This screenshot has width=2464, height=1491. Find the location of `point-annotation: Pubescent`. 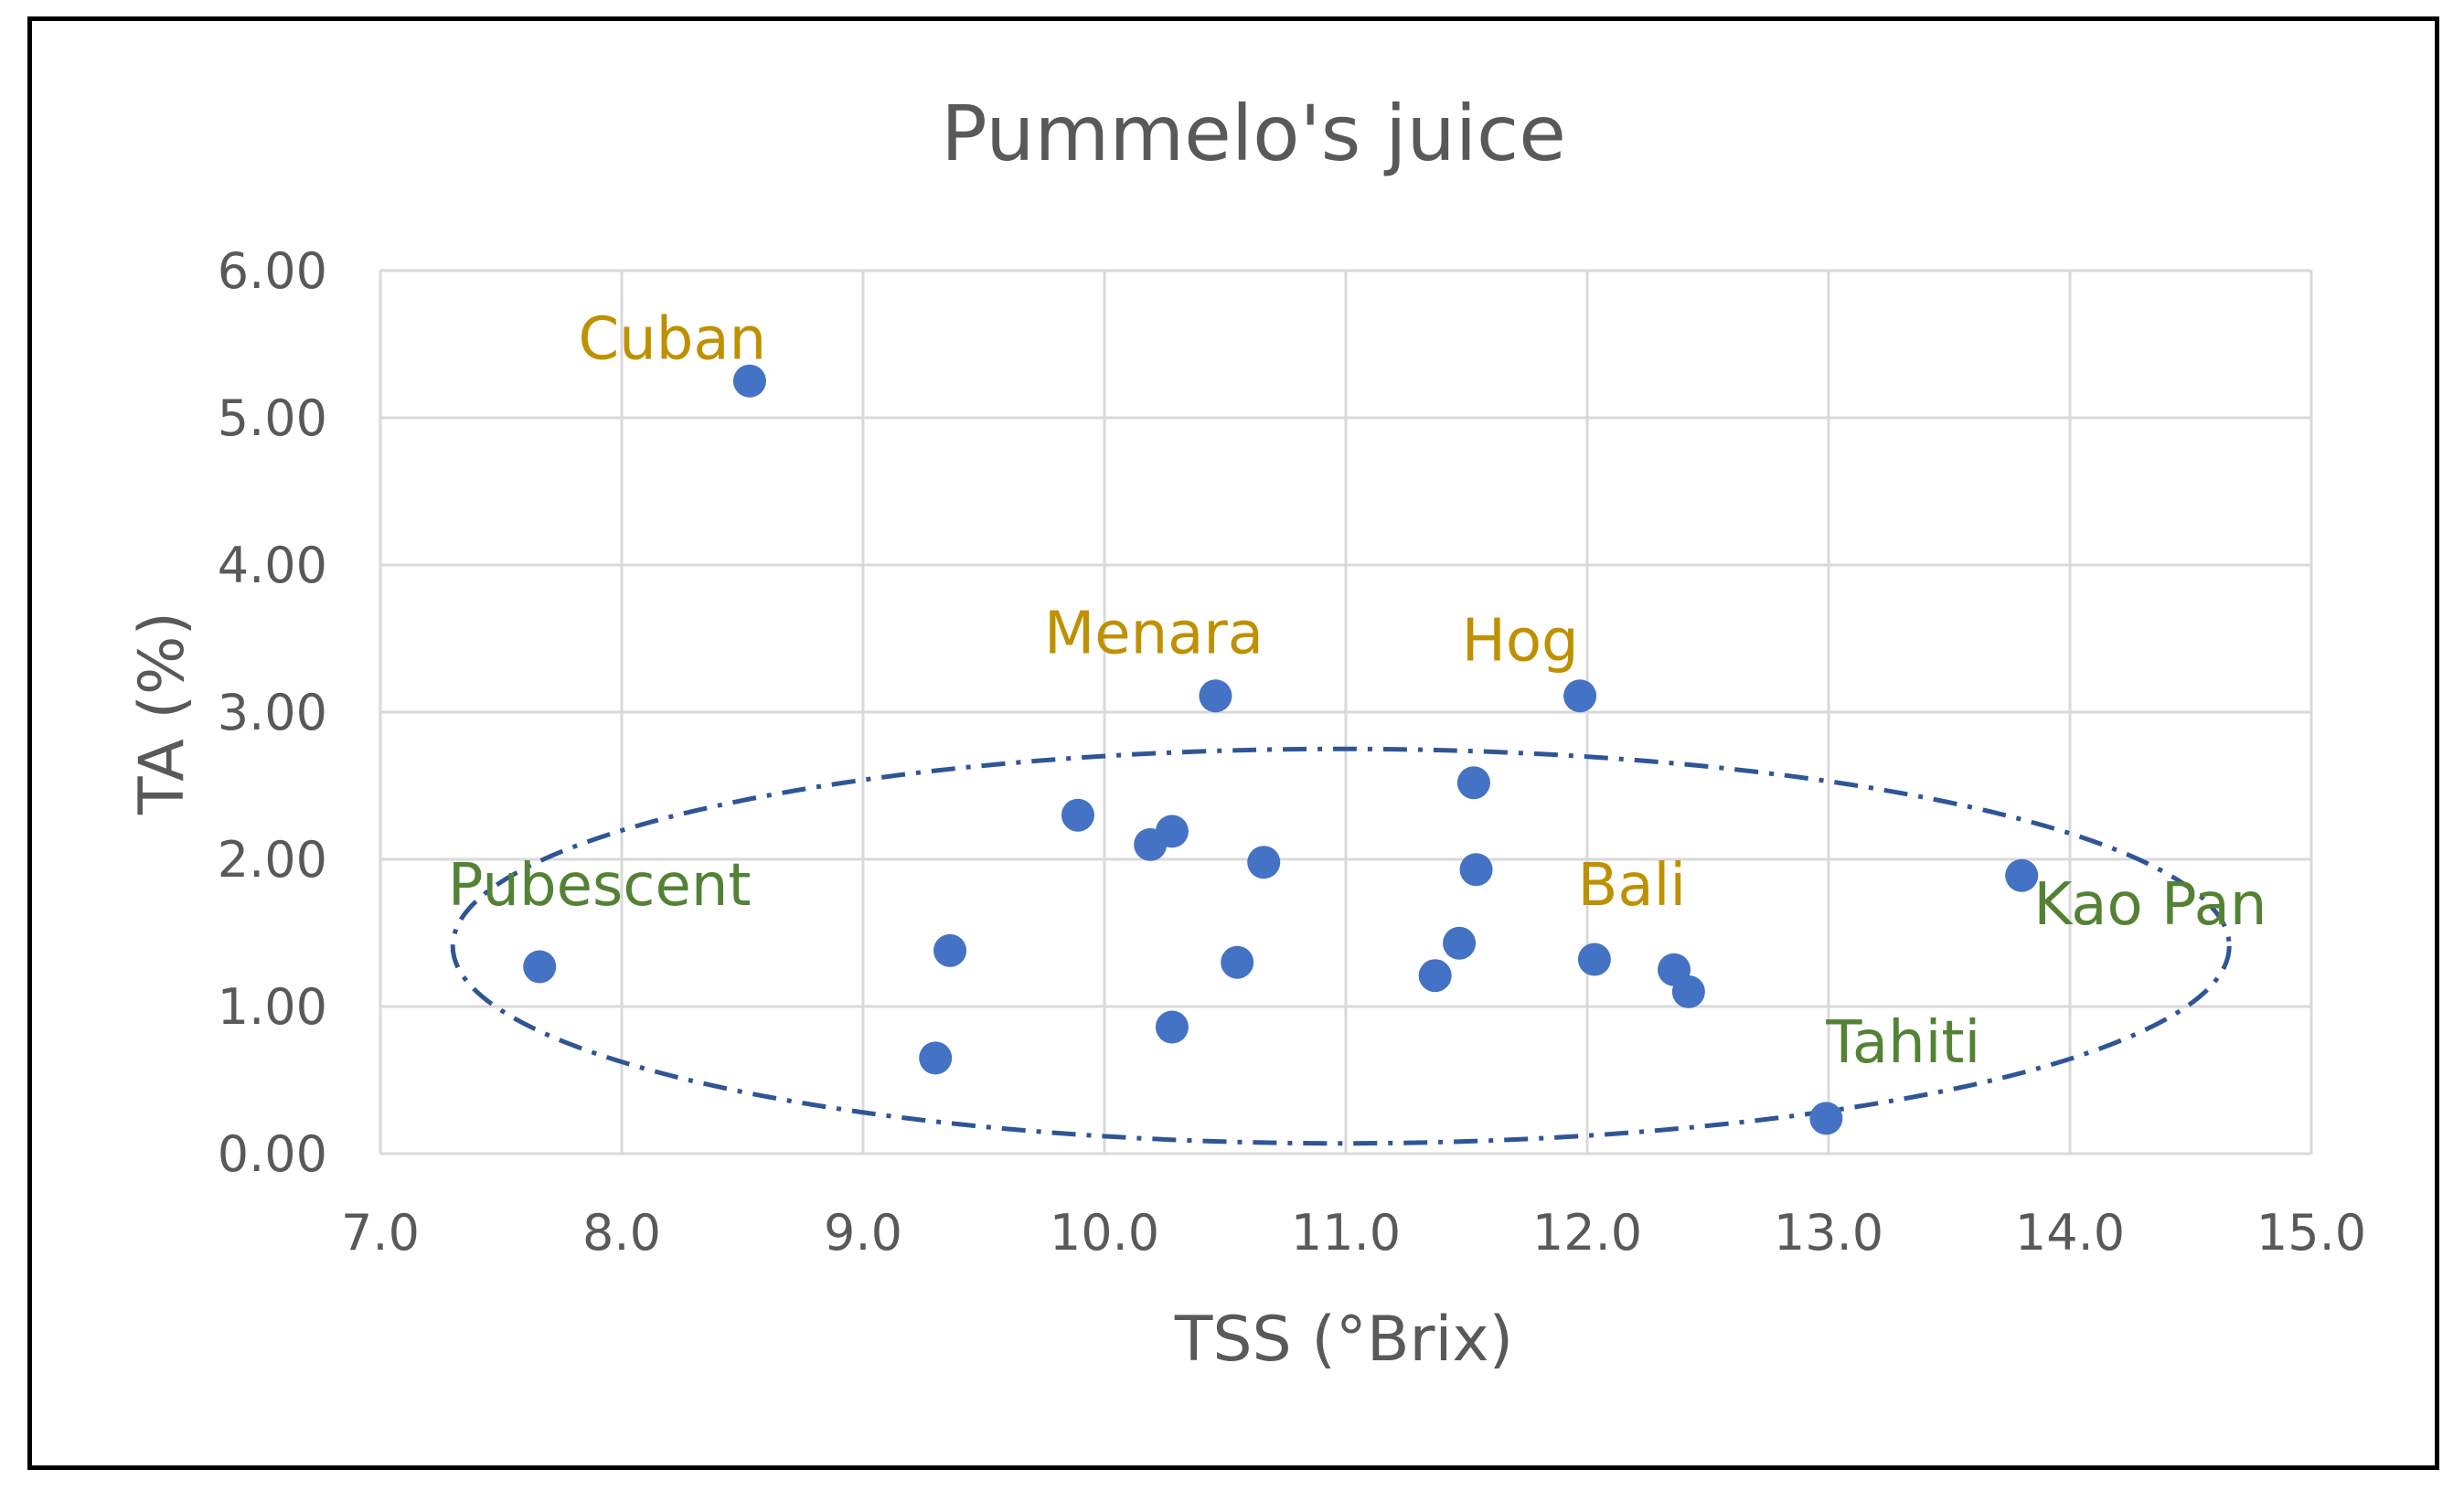

point-annotation: Pubescent is located at coordinates (600, 886).